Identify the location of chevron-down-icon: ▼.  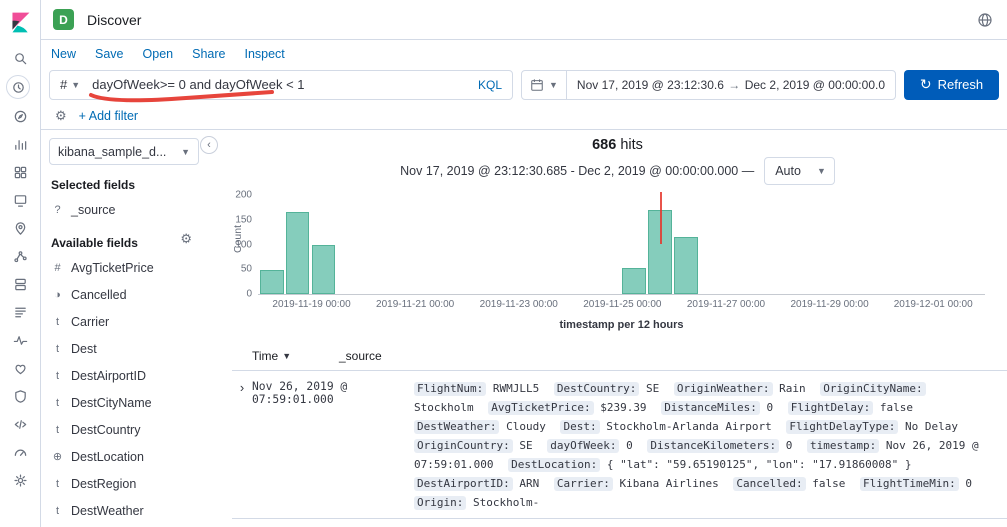
(185, 151).